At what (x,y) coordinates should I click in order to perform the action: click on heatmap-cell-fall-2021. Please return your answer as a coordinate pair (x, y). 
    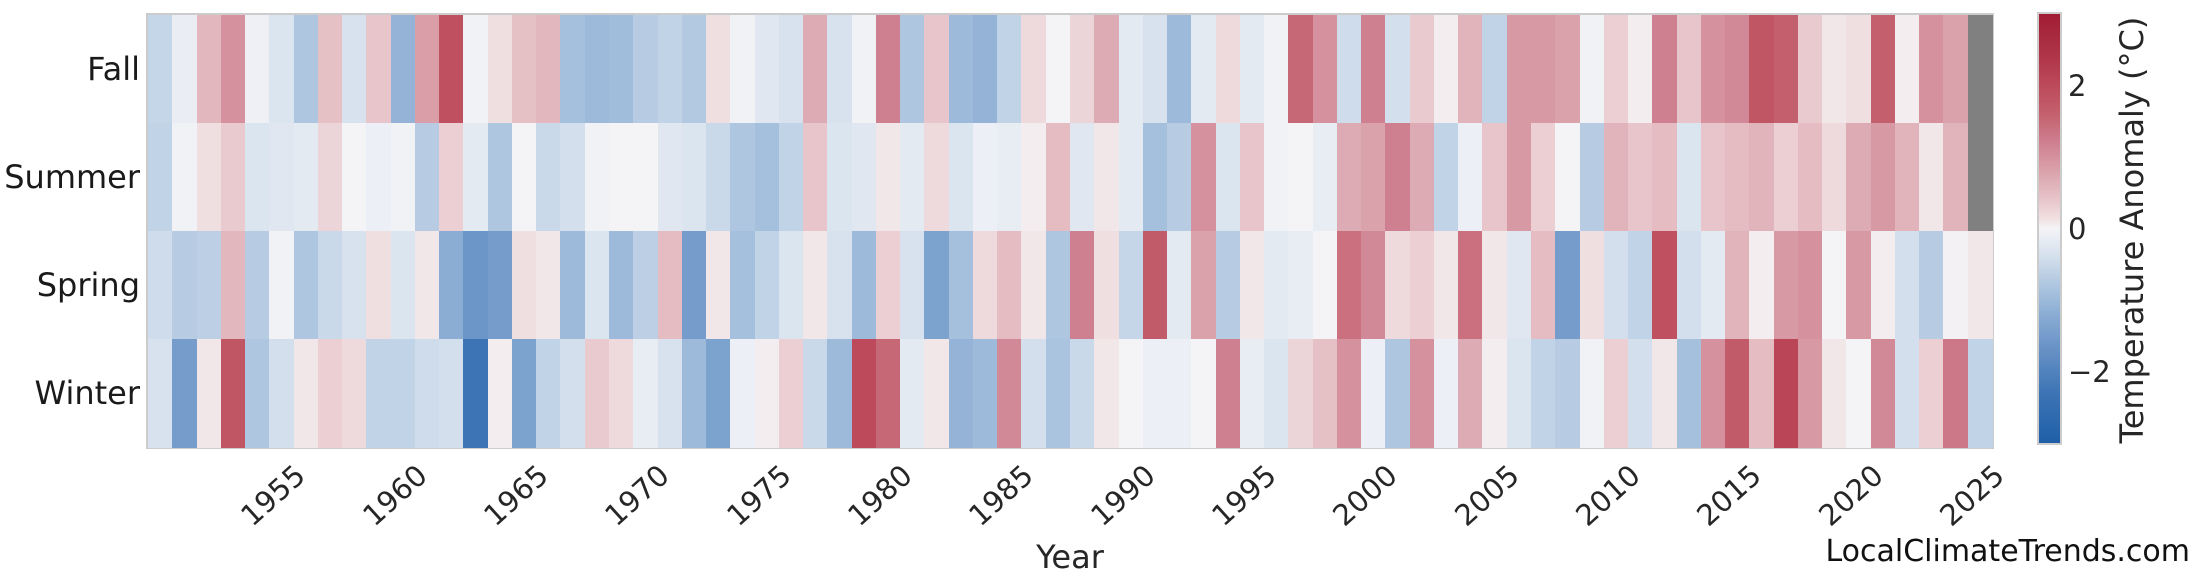
    Looking at the image, I should click on (1883, 69).